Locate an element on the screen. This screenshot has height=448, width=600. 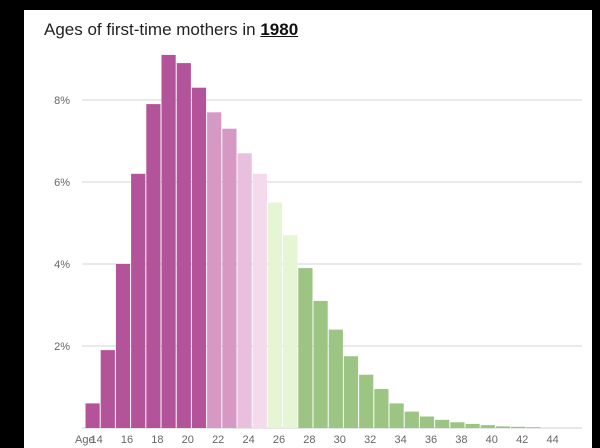
x-tick-label: 34 is located at coordinates (400, 440).